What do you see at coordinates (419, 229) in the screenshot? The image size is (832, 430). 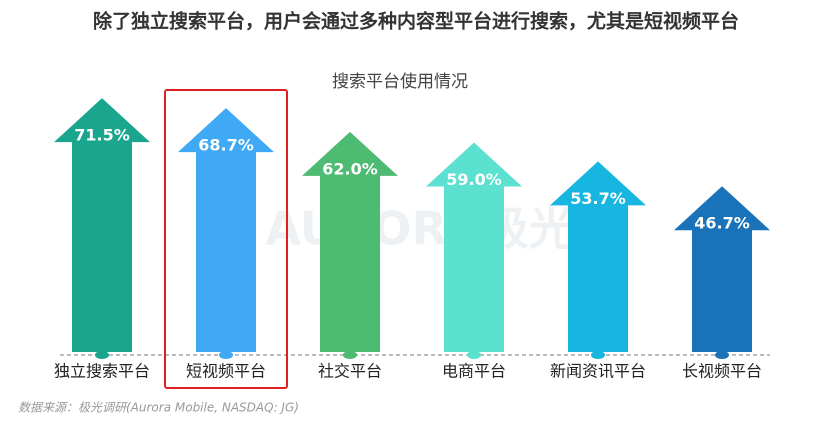 I see `watermark: AURORA极光` at bounding box center [419, 229].